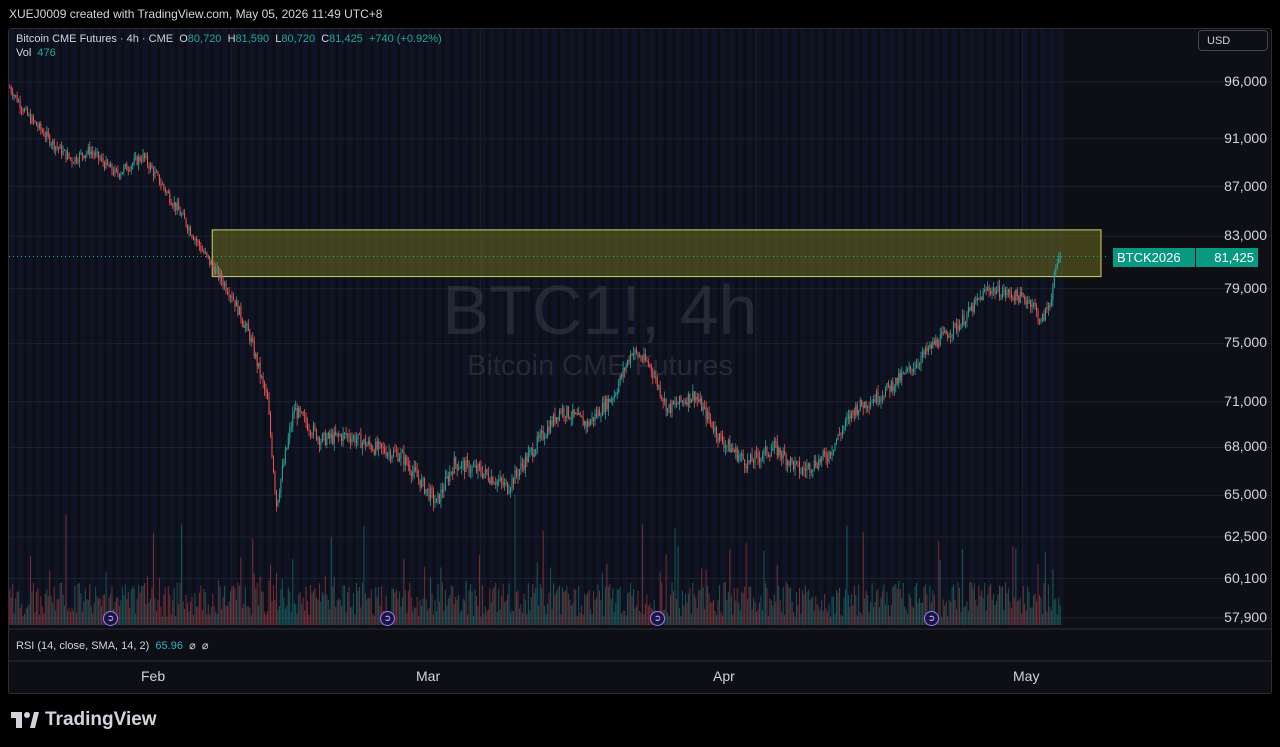 The height and width of the screenshot is (747, 1280). What do you see at coordinates (25, 720) in the screenshot?
I see `tradingview-logo-icon` at bounding box center [25, 720].